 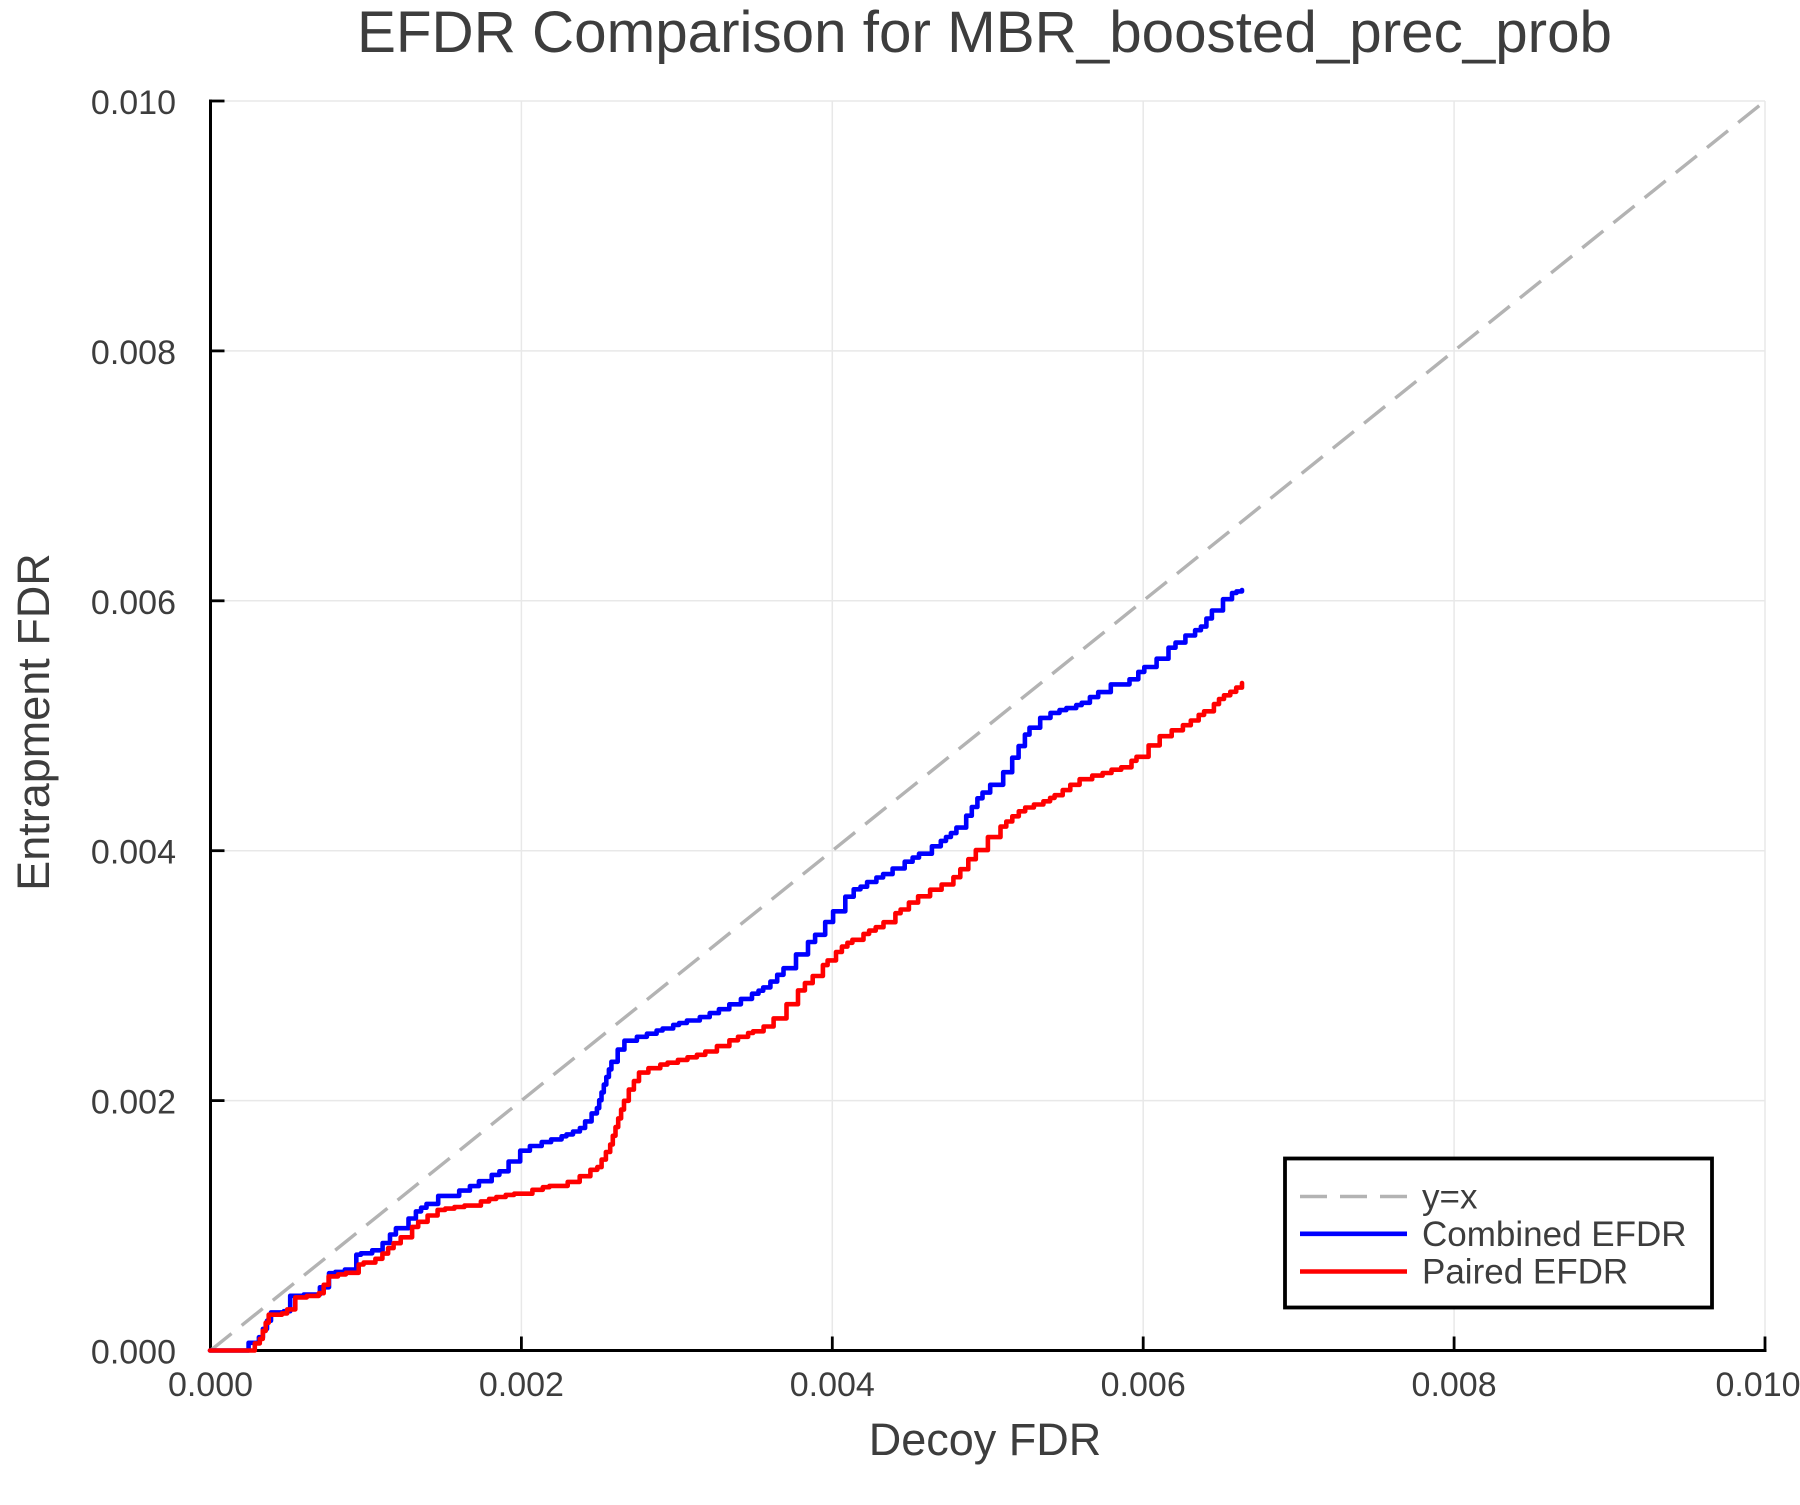 I want to click on svg-text: Paired EFDR, so click(x=1525, y=1272).